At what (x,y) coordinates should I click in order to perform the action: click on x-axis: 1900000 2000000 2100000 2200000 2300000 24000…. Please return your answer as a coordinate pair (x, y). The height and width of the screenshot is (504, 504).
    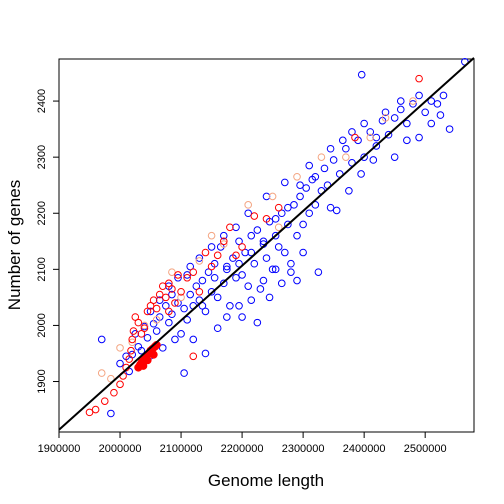
    Looking at the image, I should click on (242, 443).